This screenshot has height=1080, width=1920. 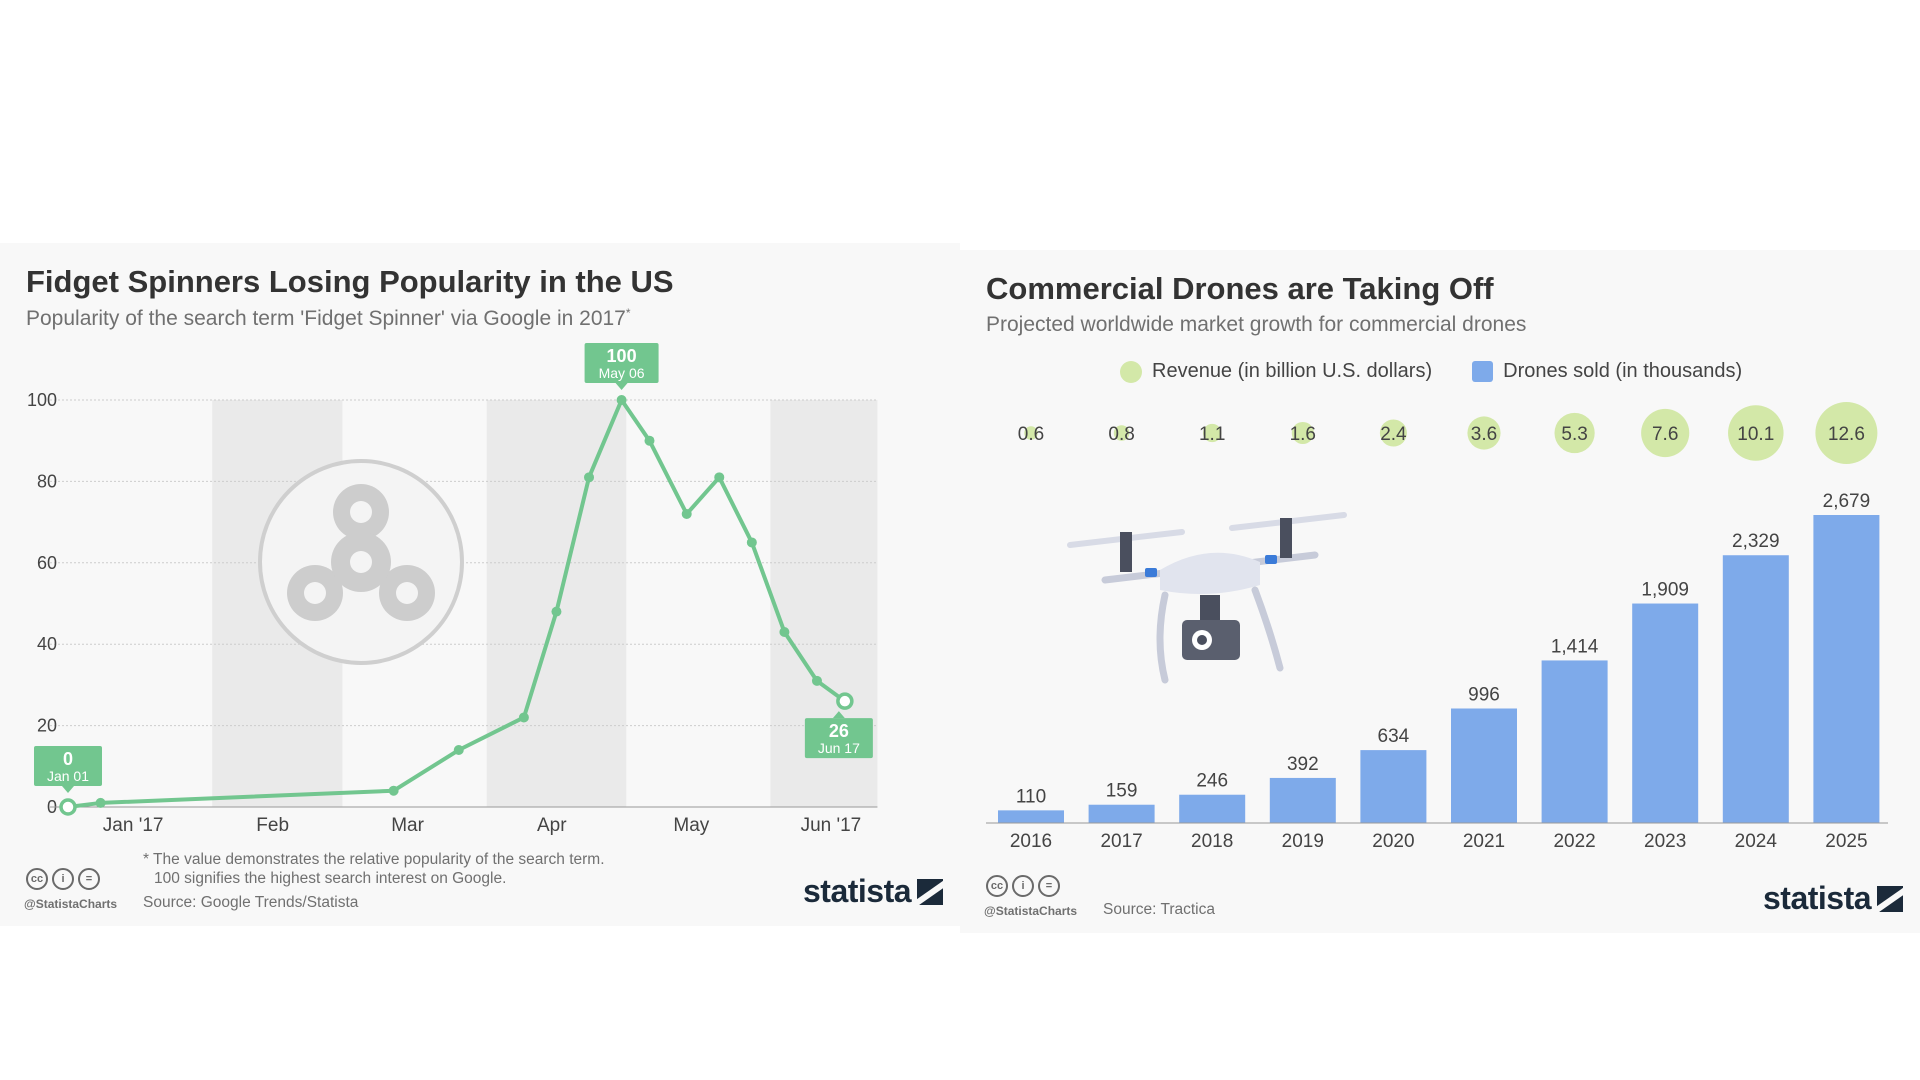 What do you see at coordinates (831, 825) in the screenshot?
I see `x-tick-label: Jun '17` at bounding box center [831, 825].